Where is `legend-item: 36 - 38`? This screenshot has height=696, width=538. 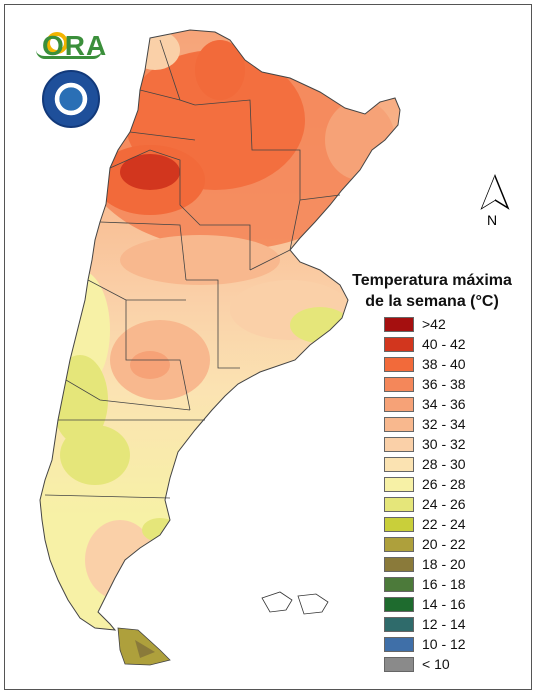 legend-item: 36 - 38 is located at coordinates (459, 384).